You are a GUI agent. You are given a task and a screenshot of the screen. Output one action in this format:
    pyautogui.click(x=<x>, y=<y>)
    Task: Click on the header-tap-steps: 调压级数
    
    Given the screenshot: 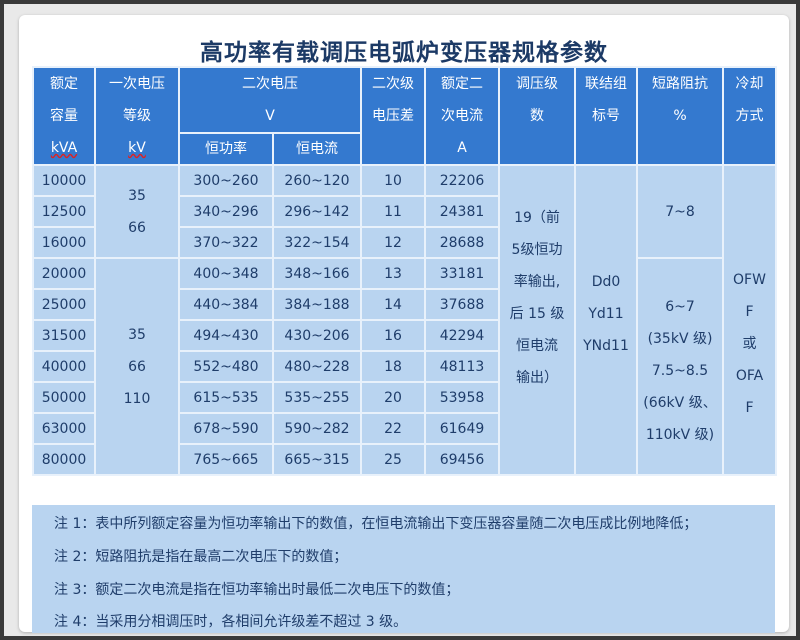 What is the action you would take?
    pyautogui.click(x=537, y=116)
    